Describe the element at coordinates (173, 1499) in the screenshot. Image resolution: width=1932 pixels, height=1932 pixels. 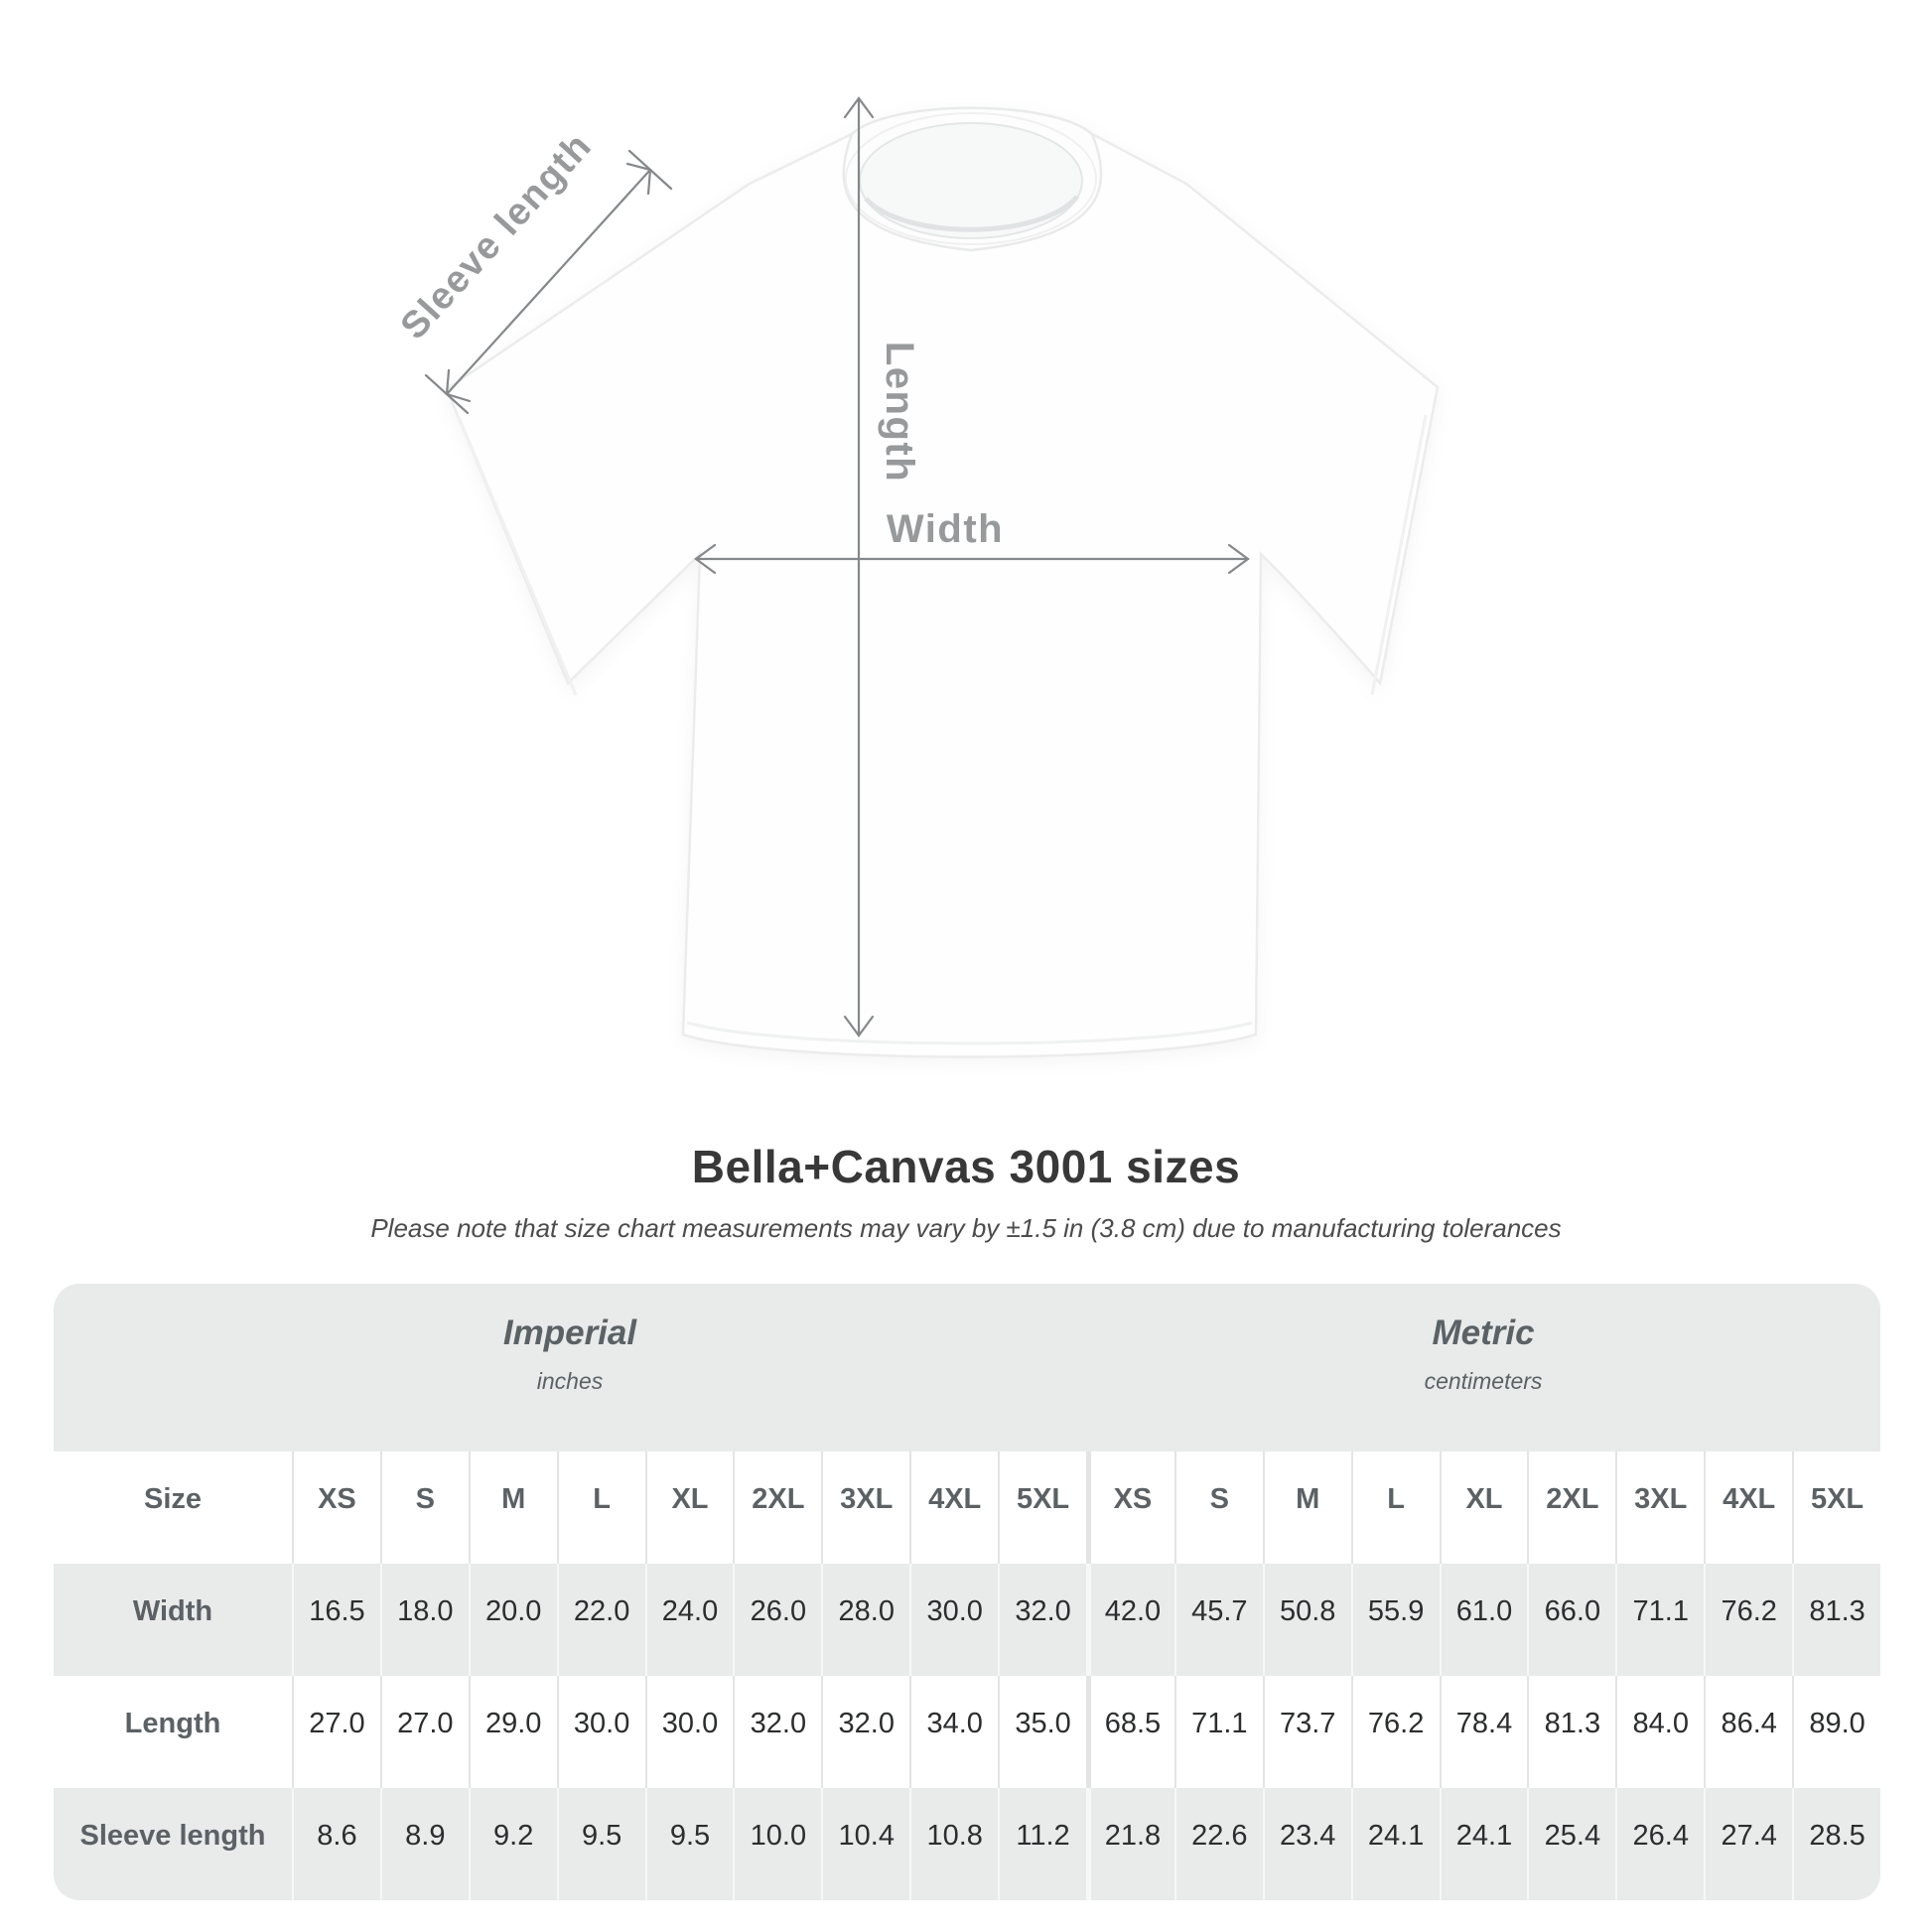
I see `size-header-label: Size` at that location.